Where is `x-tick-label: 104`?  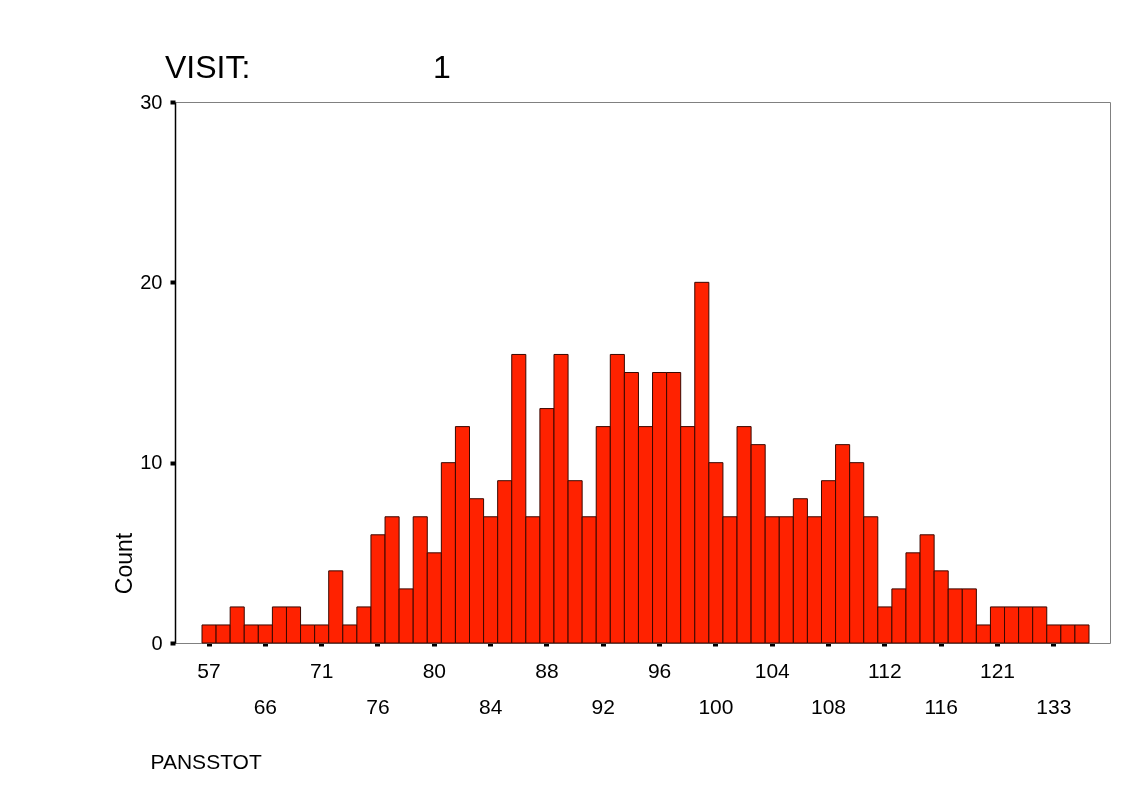
x-tick-label: 104 is located at coordinates (772, 670).